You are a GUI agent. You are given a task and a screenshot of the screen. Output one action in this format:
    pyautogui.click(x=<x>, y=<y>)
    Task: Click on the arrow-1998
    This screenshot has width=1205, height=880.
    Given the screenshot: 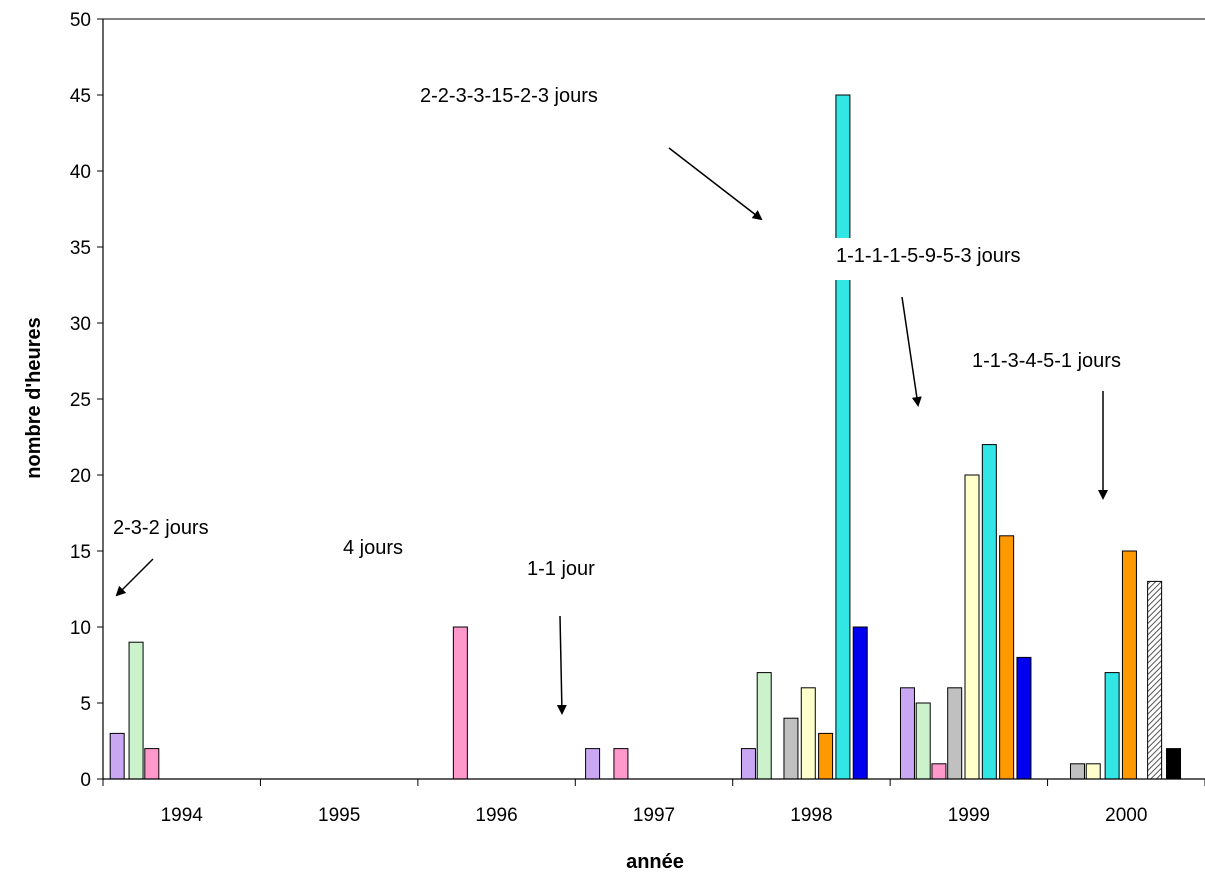 What is the action you would take?
    pyautogui.click(x=715, y=184)
    